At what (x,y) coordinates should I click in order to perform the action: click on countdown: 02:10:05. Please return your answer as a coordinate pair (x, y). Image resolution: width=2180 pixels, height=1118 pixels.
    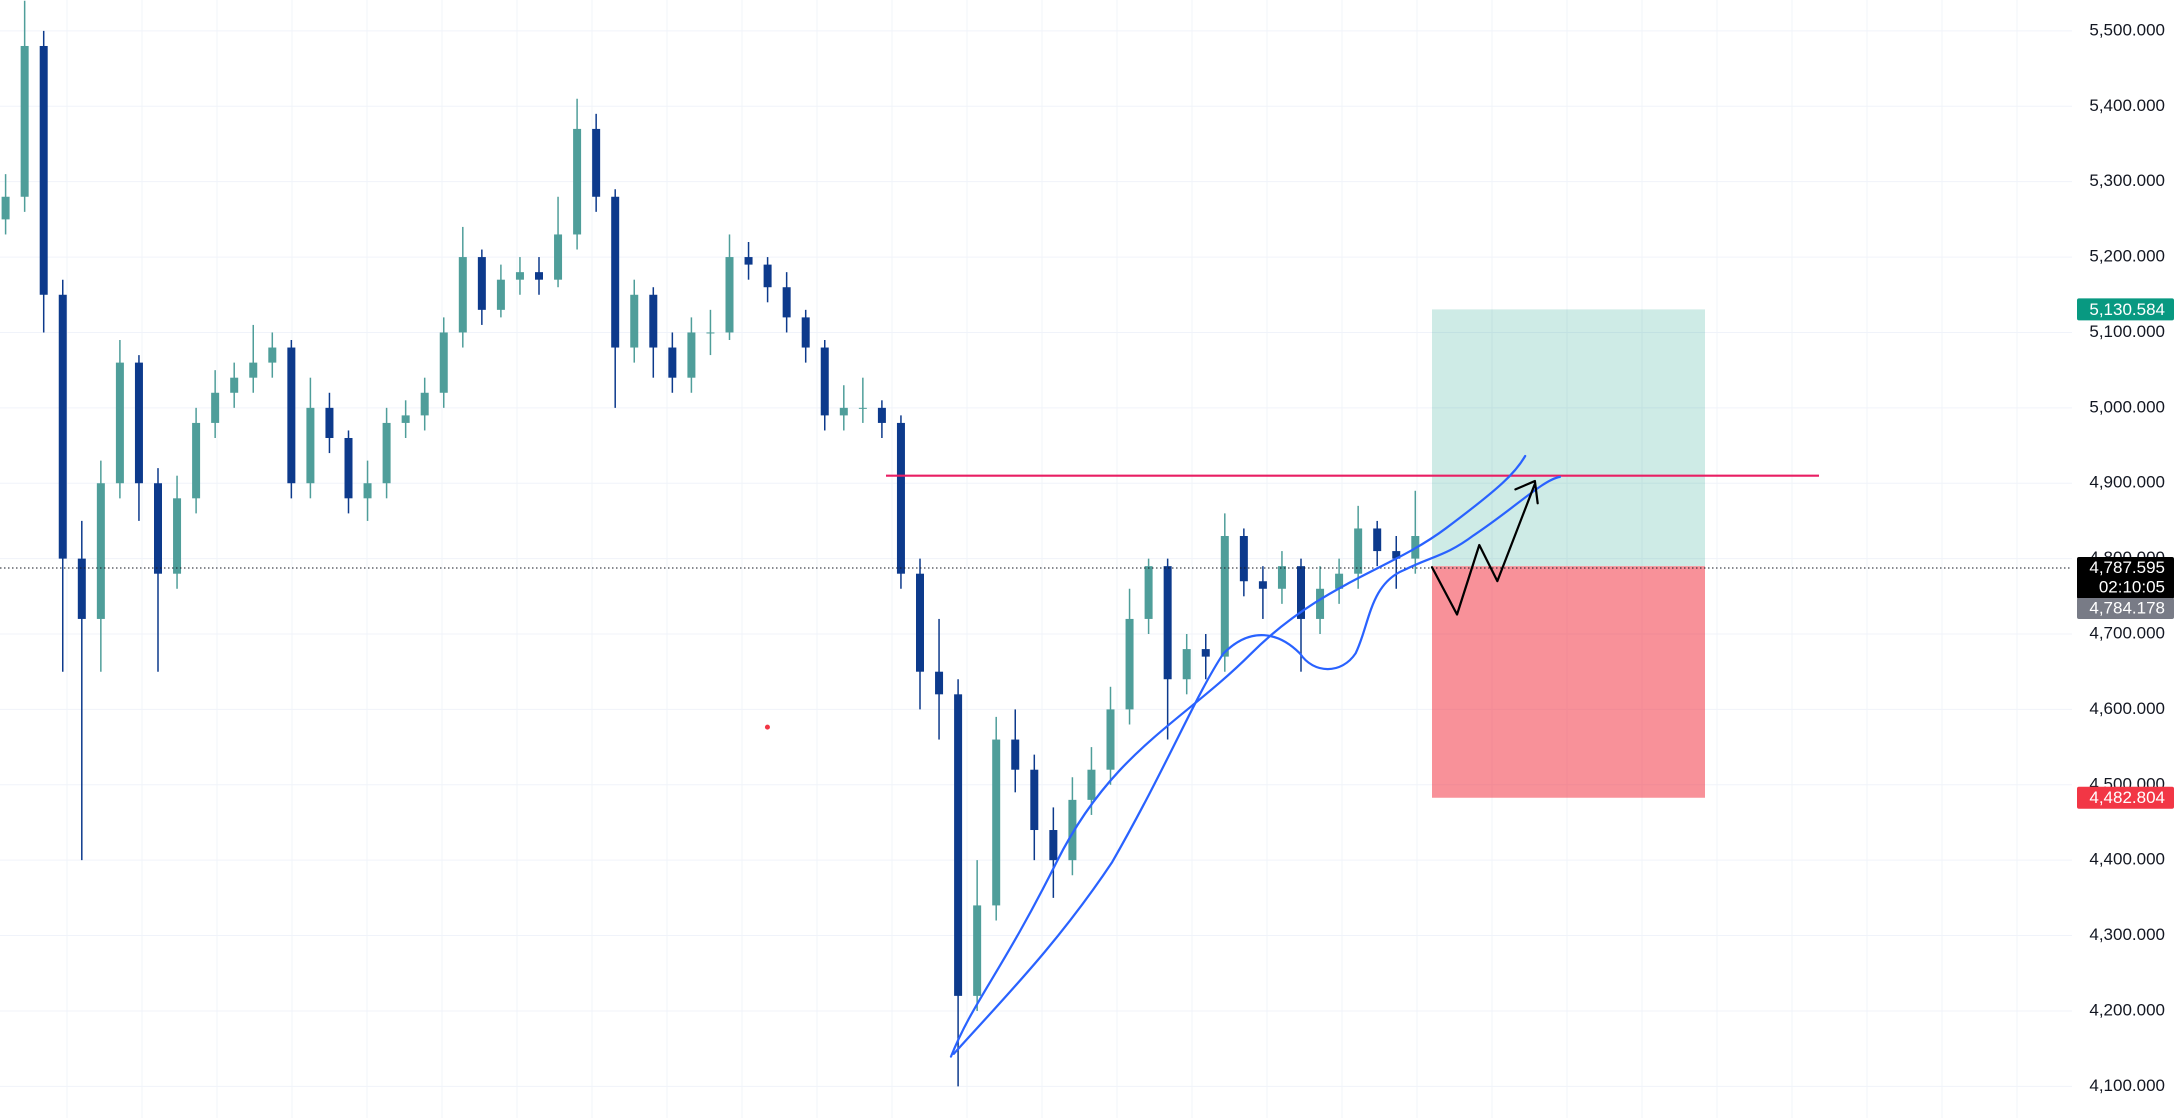
    Looking at the image, I should click on (2132, 586).